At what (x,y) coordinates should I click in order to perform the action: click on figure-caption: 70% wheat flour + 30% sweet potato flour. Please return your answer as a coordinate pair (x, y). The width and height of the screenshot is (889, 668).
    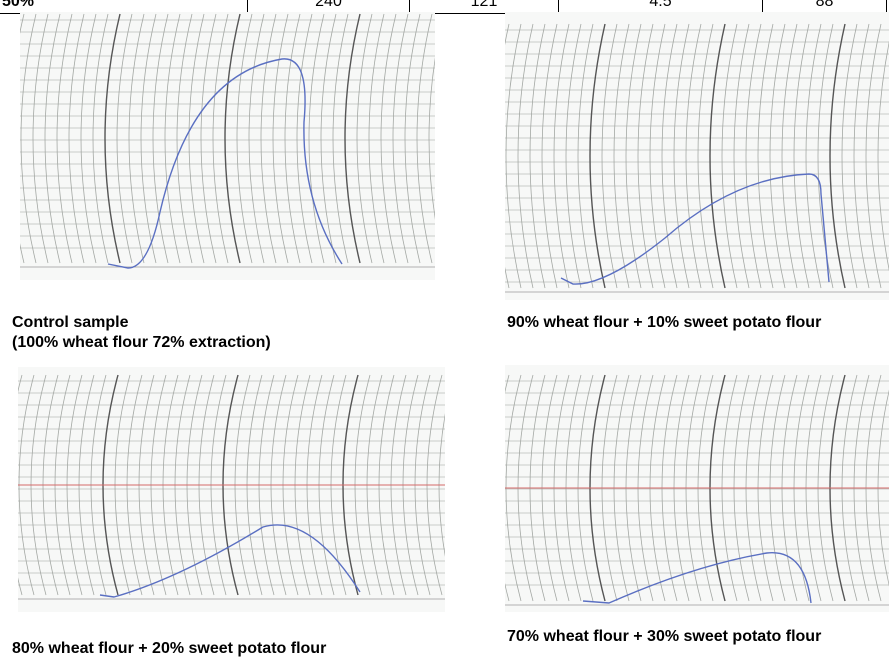
    Looking at the image, I should click on (664, 636).